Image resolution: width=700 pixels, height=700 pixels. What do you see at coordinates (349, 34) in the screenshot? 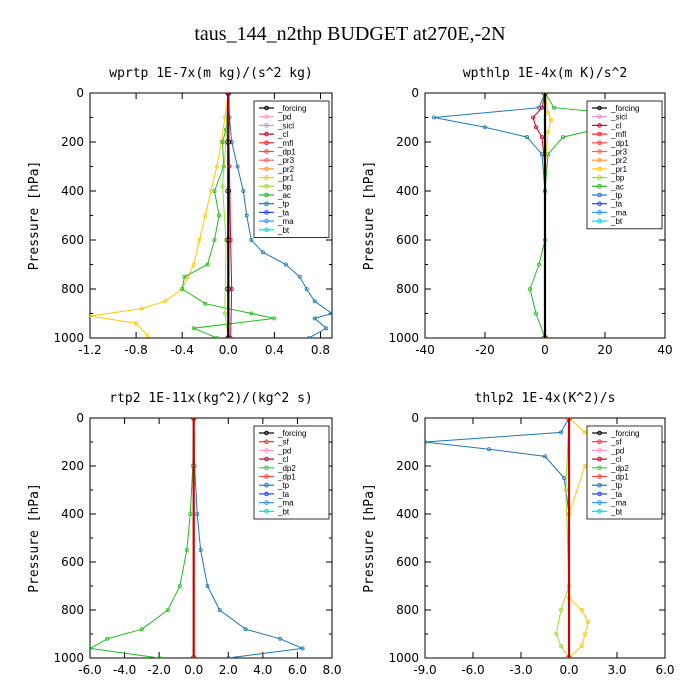
I see `figure-title: taus_144_n2thp BUDGET at270E,-2N` at bounding box center [349, 34].